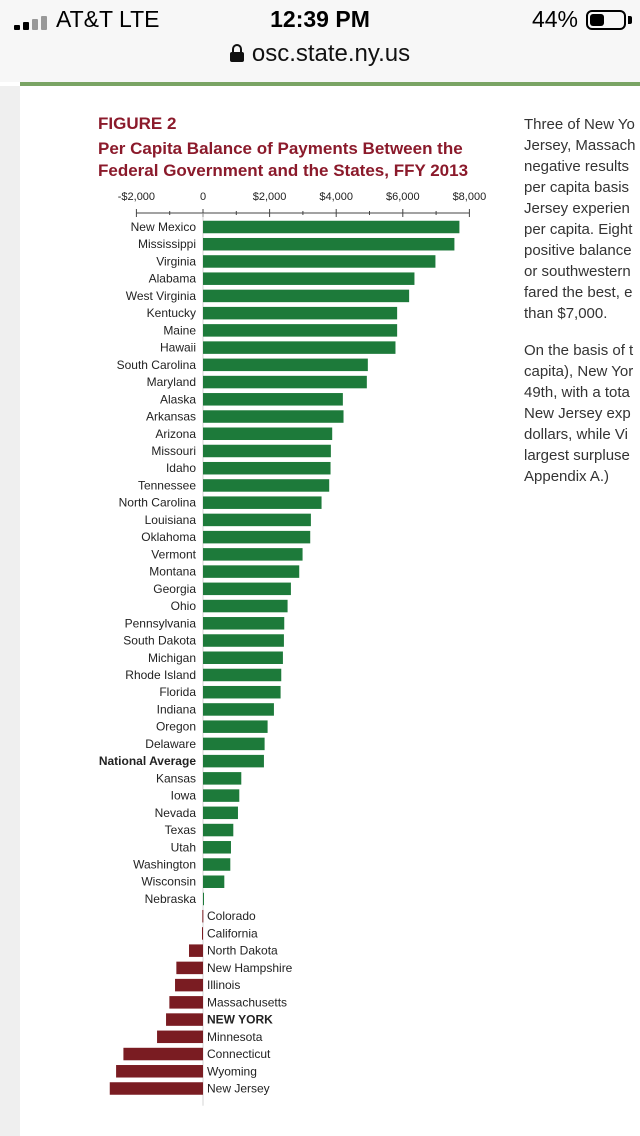  What do you see at coordinates (170, 744) in the screenshot?
I see `category-label: Delaware` at bounding box center [170, 744].